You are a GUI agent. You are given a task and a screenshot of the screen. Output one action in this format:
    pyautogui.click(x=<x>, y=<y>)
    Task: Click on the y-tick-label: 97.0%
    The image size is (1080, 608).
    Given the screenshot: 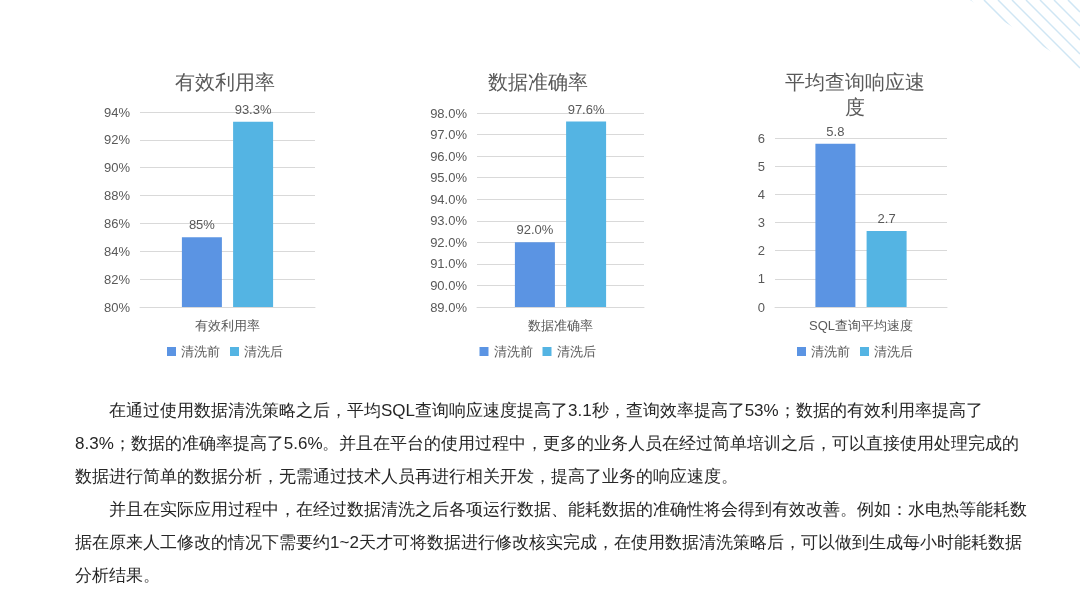 What is the action you would take?
    pyautogui.click(x=449, y=135)
    